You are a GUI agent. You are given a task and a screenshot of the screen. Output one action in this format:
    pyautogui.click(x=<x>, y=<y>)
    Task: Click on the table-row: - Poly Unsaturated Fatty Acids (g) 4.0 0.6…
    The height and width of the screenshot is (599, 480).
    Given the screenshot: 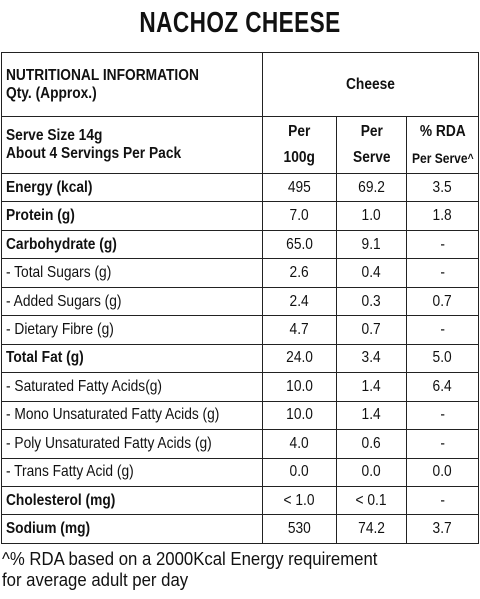 What is the action you would take?
    pyautogui.click(x=240, y=444)
    